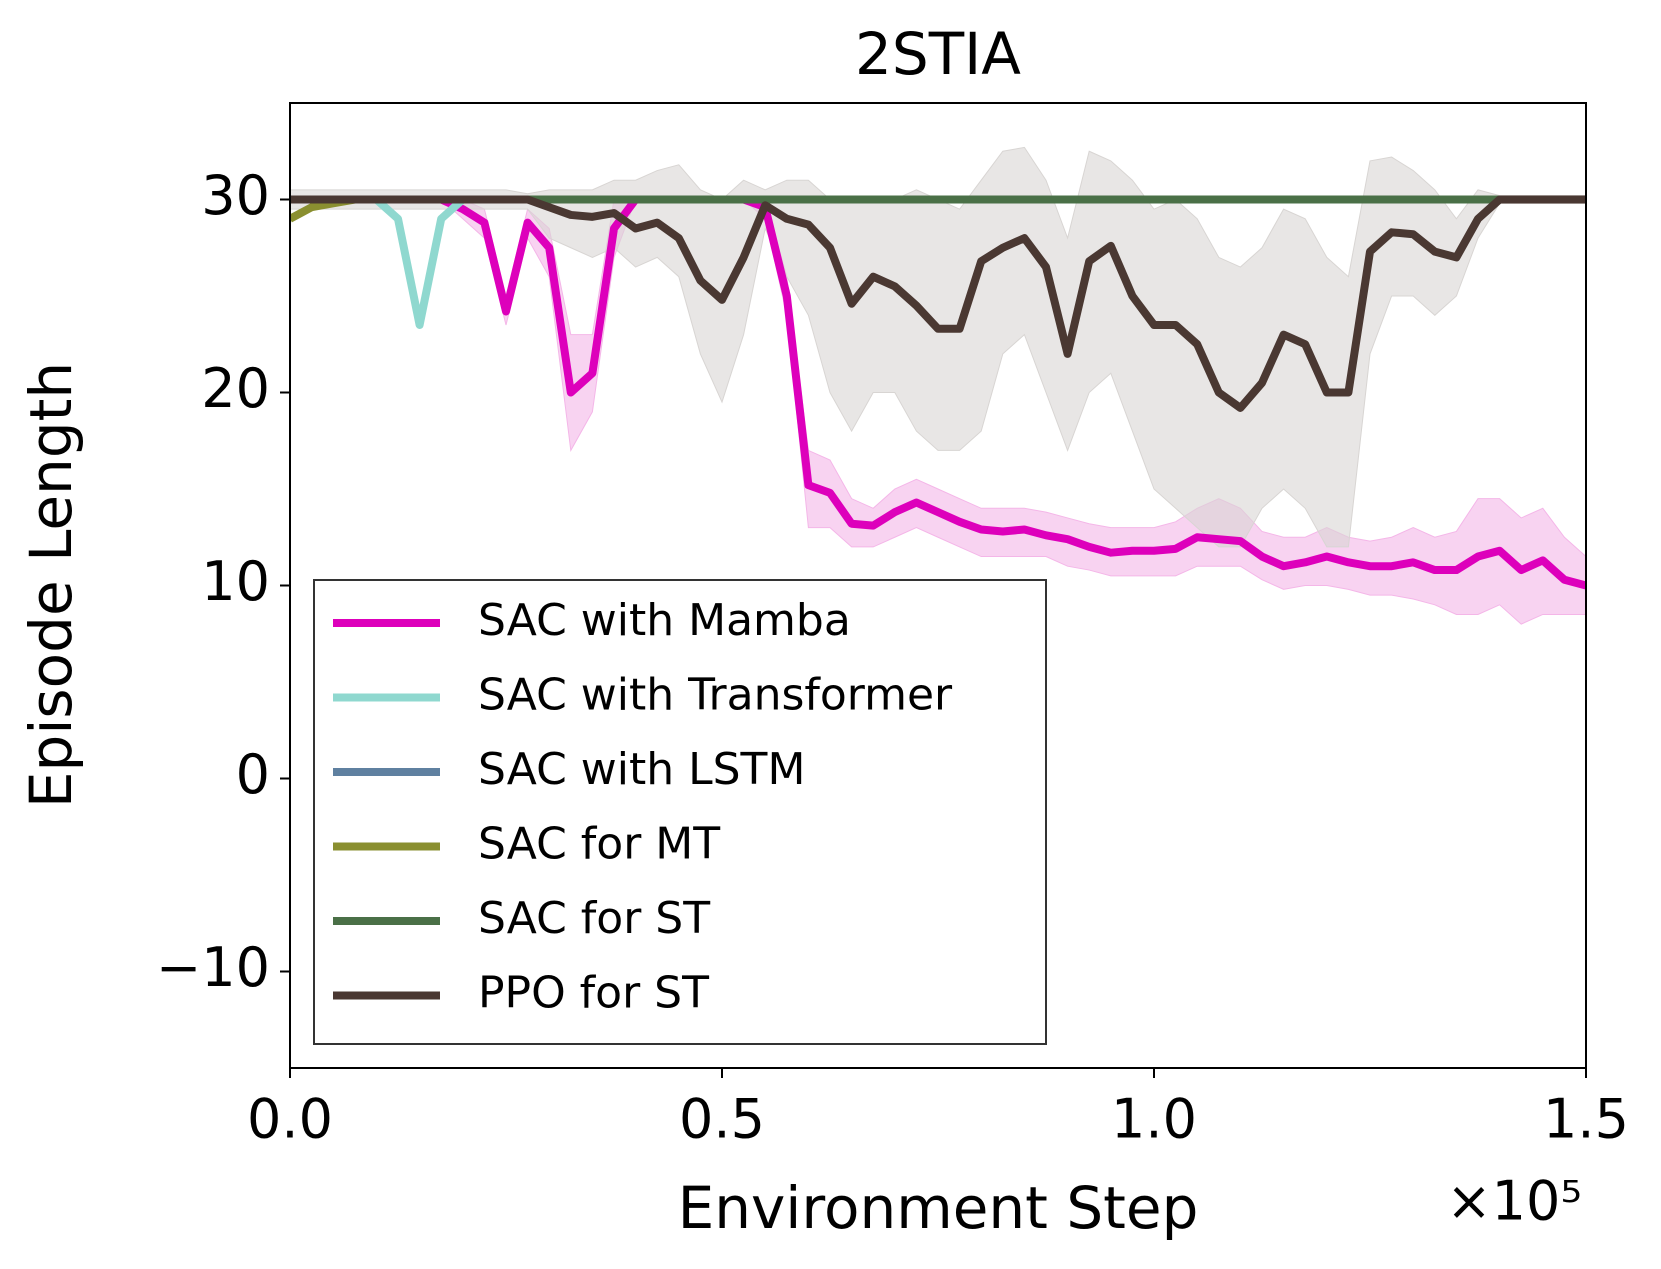 Image resolution: width=1661 pixels, height=1269 pixels. I want to click on legend-label: SAC for MT, so click(599, 844).